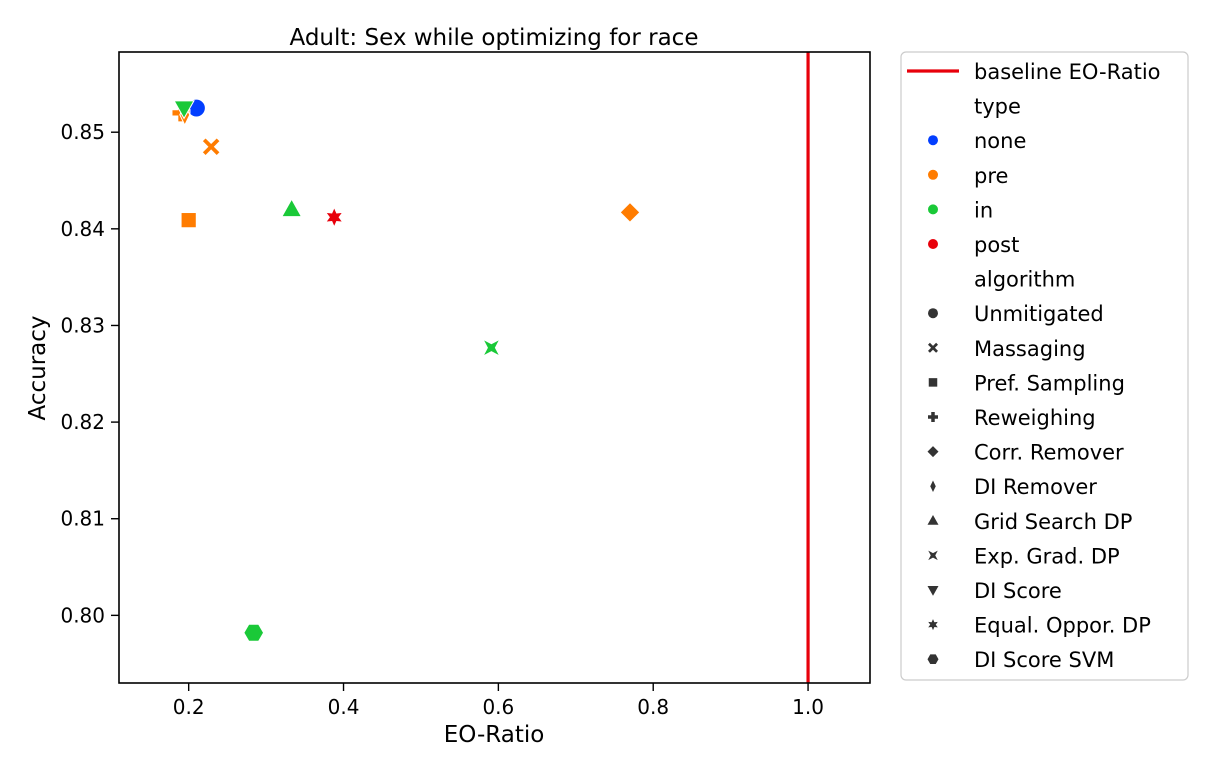  I want to click on legend-algorithm-massaging: Massaging, so click(1030, 349).